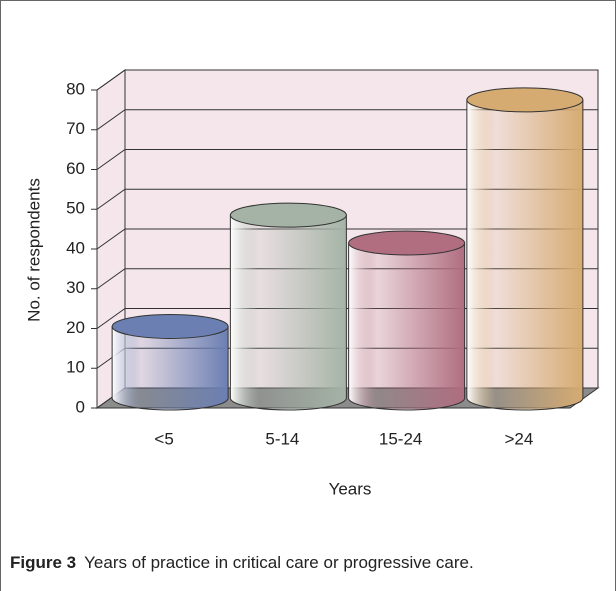 Image resolution: width=616 pixels, height=591 pixels. What do you see at coordinates (75, 247) in the screenshot?
I see `y-tick-label: 40` at bounding box center [75, 247].